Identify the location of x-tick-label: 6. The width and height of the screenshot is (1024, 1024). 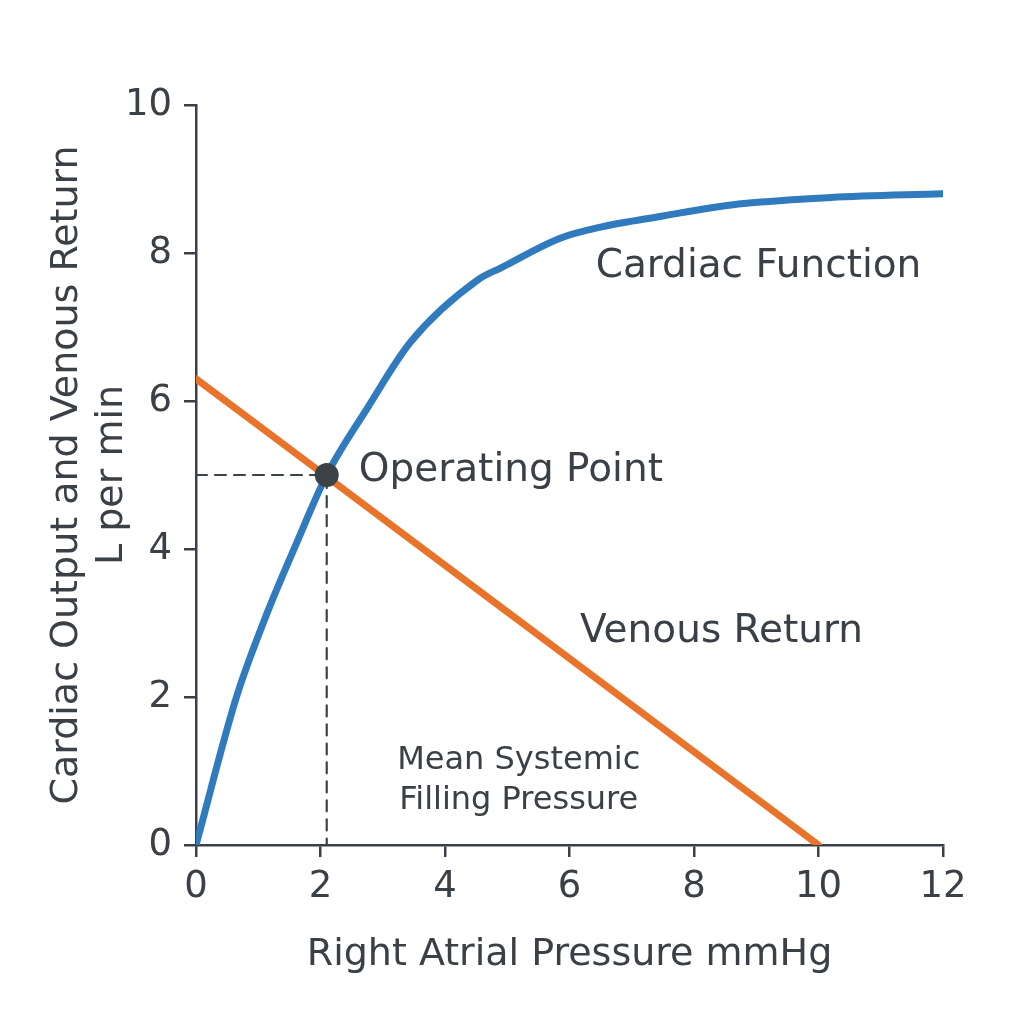
(569, 884).